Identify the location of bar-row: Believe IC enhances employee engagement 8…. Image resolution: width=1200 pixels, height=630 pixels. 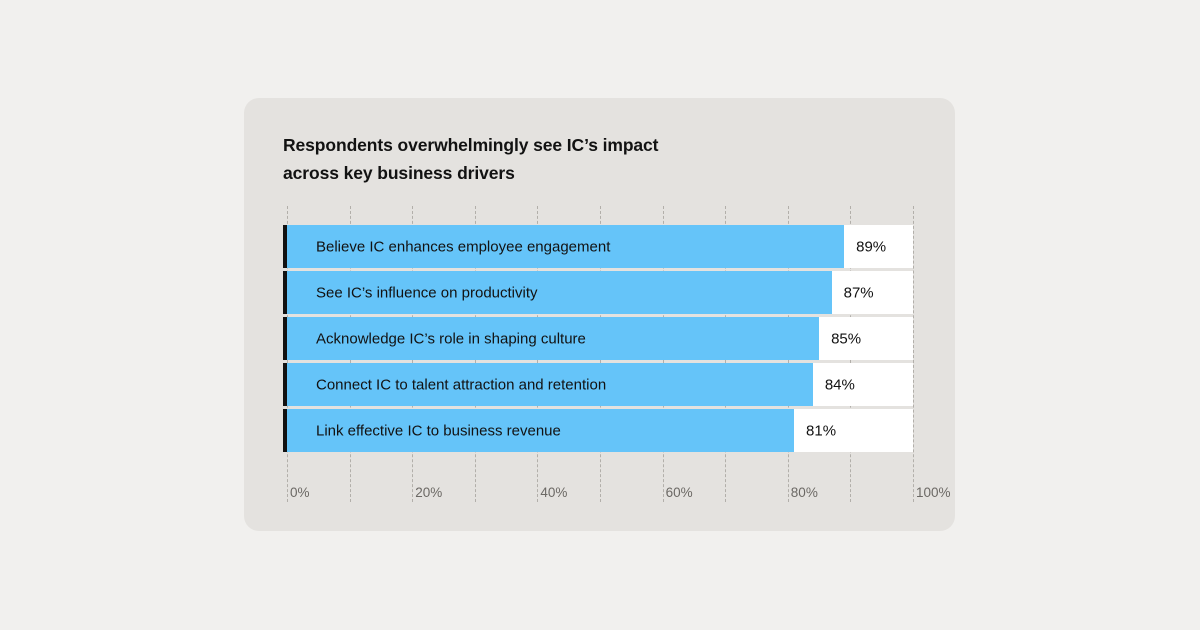
(598, 246).